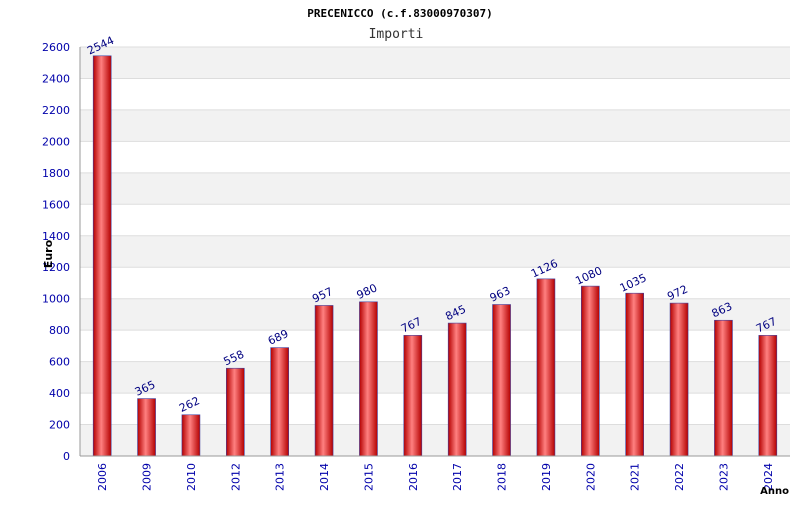 This screenshot has width=800, height=505. Describe the element at coordinates (679, 477) in the screenshot. I see `x-tick-label: 2022` at that location.